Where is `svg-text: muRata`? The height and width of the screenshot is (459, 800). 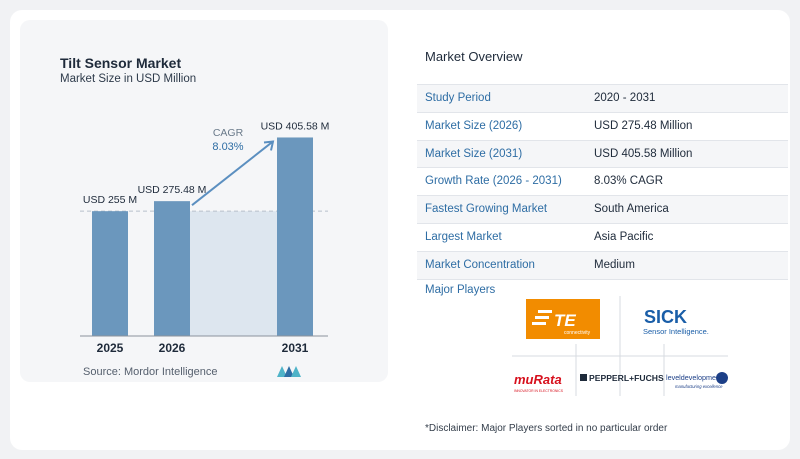 svg-text: muRata is located at coordinates (538, 379).